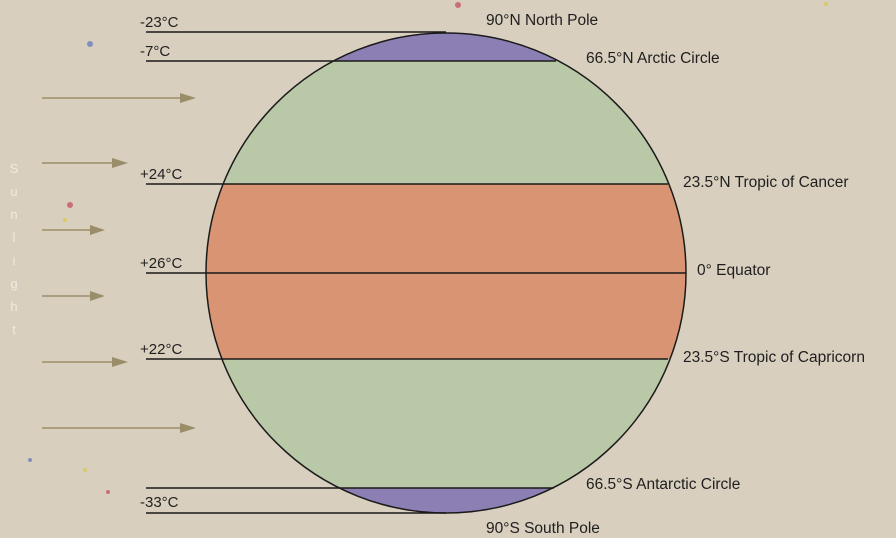  What do you see at coordinates (159, 502) in the screenshot?
I see `temp-label-south-pole: -33°C` at bounding box center [159, 502].